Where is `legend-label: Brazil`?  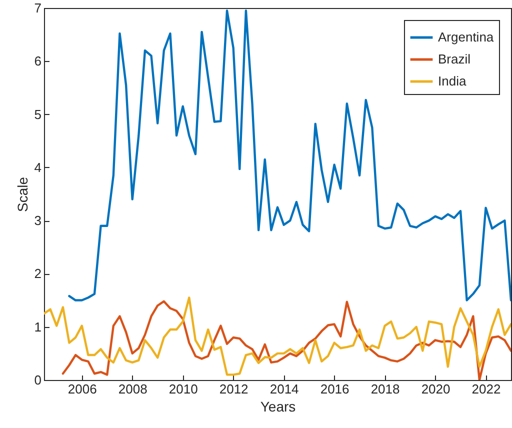
legend-label: Brazil is located at coordinates (454, 59).